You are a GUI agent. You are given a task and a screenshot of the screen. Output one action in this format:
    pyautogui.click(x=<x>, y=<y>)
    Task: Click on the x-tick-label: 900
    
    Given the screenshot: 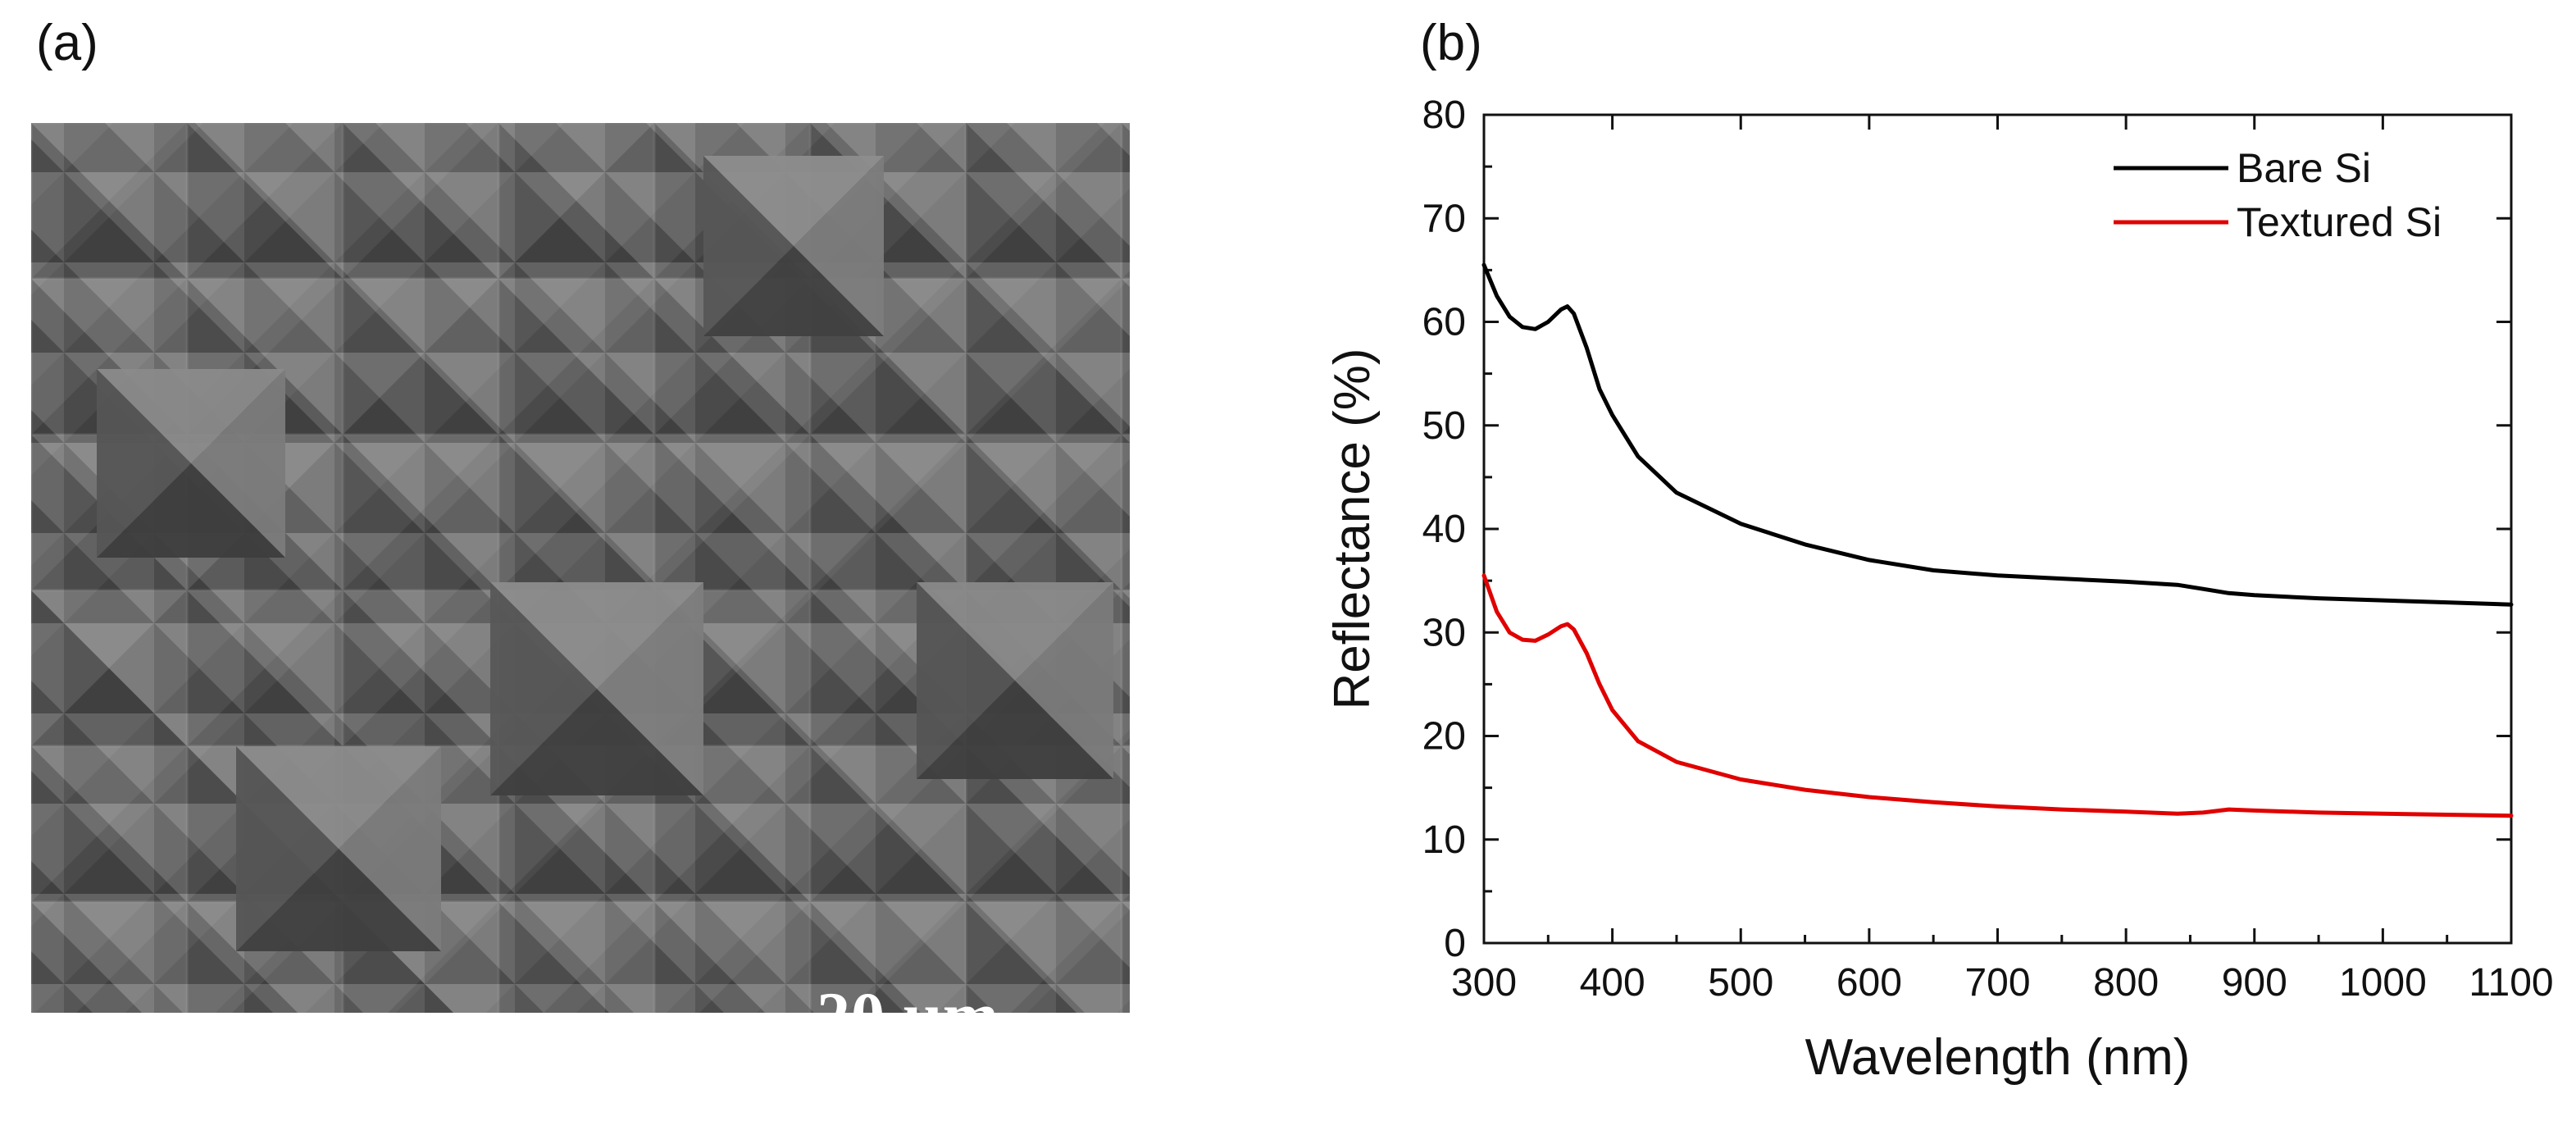 What is the action you would take?
    pyautogui.click(x=2254, y=983)
    